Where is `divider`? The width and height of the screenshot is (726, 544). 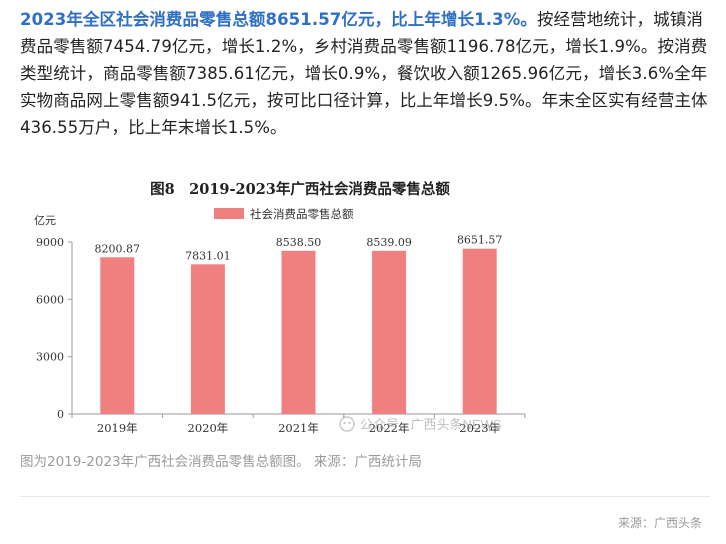 divider is located at coordinates (365, 496).